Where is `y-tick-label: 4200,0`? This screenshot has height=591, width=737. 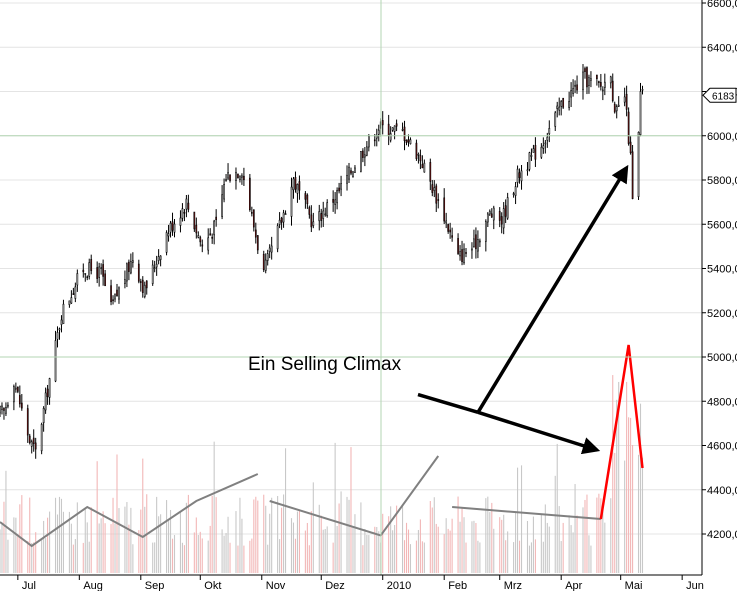
y-tick-label: 4200,0 is located at coordinates (722, 535).